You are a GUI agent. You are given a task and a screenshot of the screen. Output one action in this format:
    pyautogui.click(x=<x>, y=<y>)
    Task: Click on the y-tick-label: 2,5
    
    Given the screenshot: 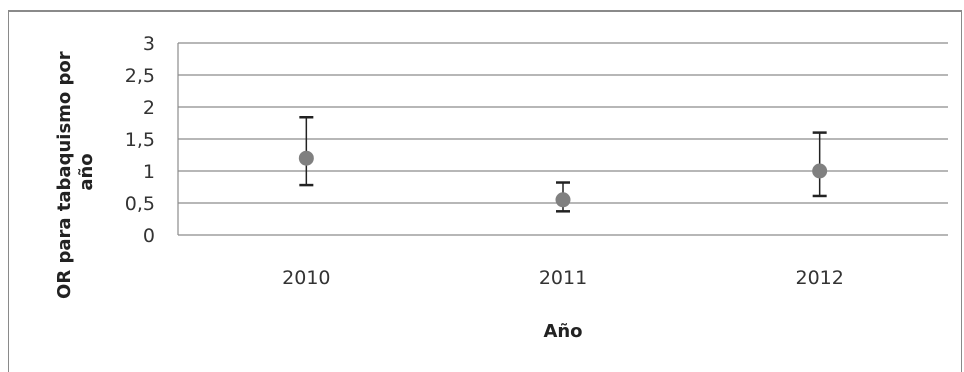 What is the action you would take?
    pyautogui.click(x=140, y=76)
    